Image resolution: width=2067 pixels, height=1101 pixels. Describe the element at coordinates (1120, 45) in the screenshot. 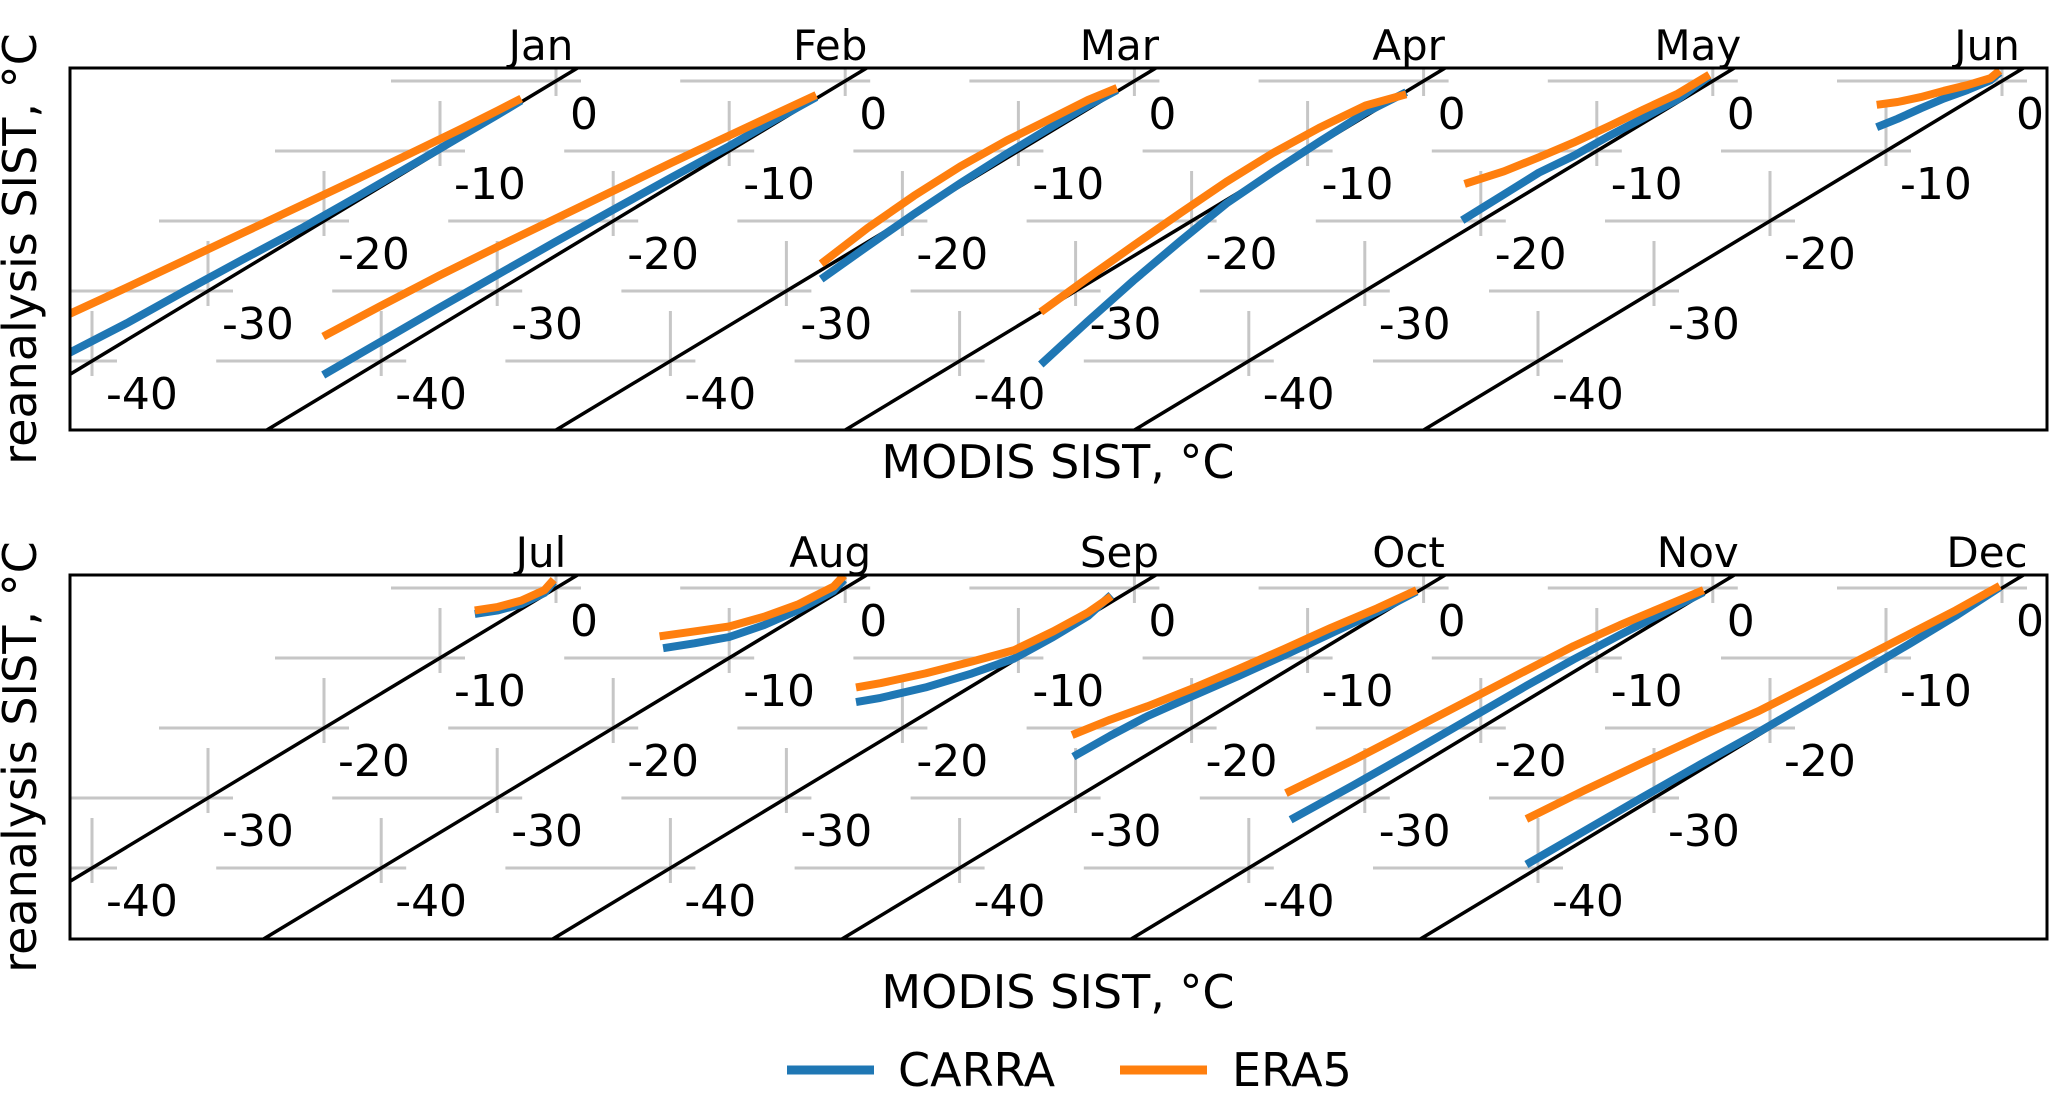

I see `month-label-mar: Mar` at that location.